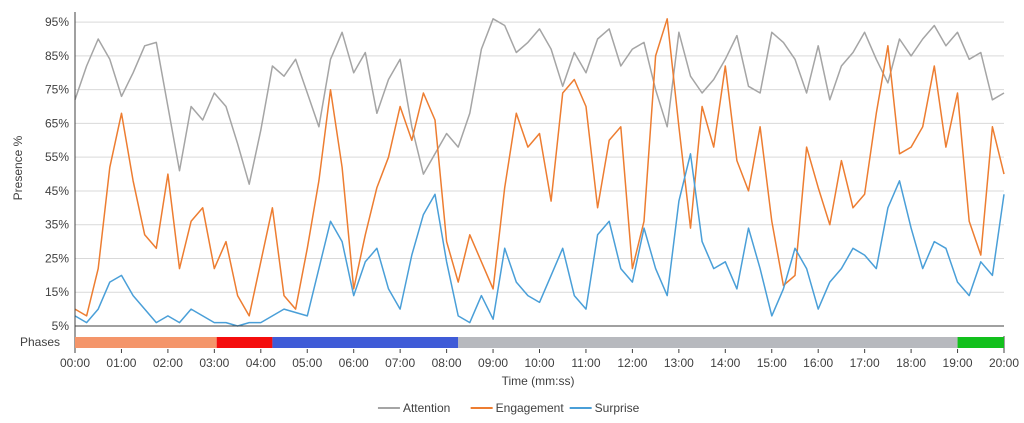  What do you see at coordinates (772, 363) in the screenshot?
I see `x-tick-label: 15:00` at bounding box center [772, 363].